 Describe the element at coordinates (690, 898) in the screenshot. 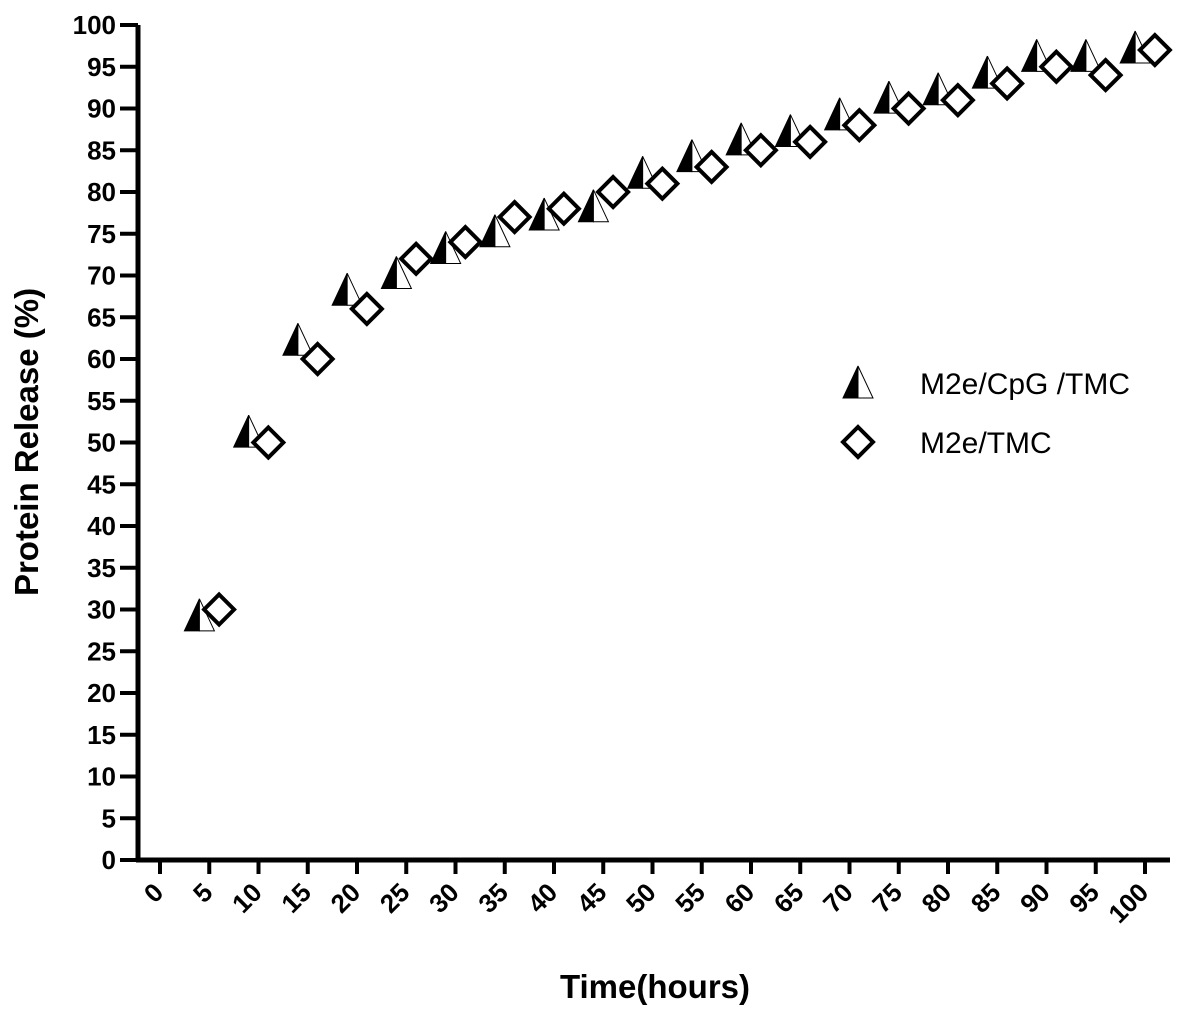

I see `x-tick-label: 55` at that location.